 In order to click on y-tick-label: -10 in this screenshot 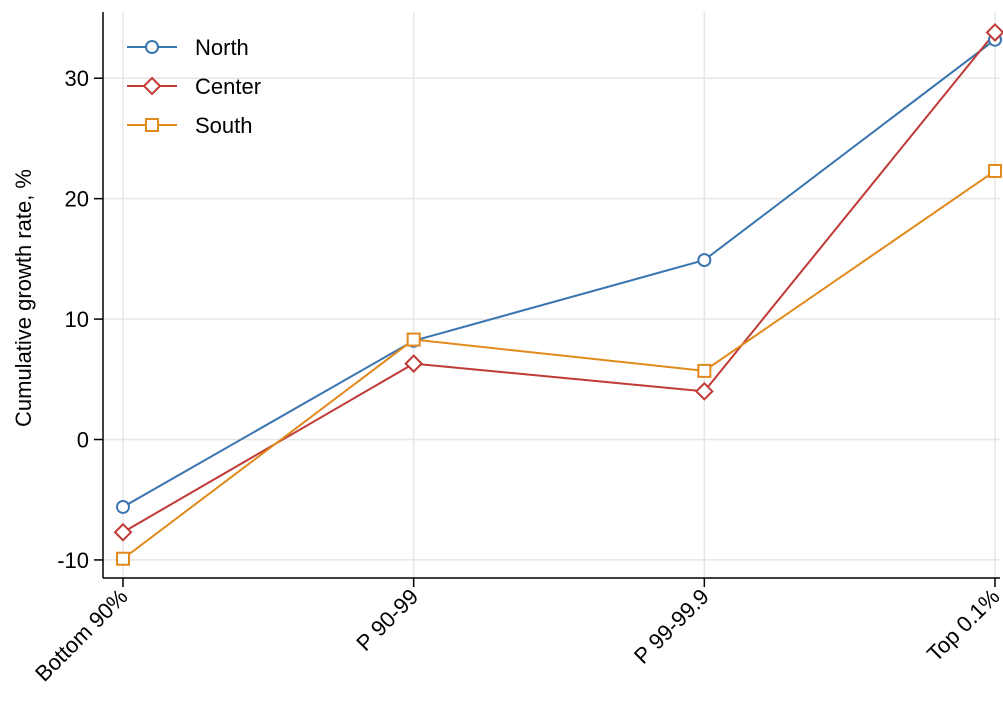, I will do `click(73, 560)`.